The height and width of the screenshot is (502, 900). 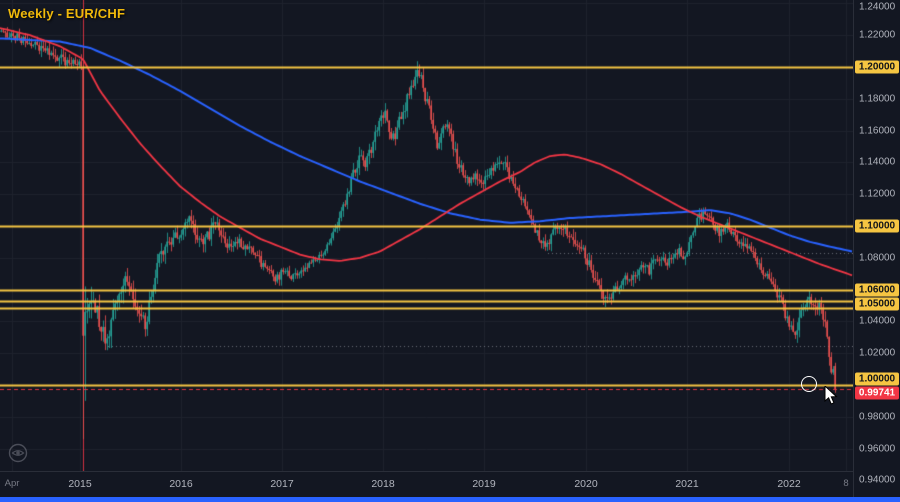 What do you see at coordinates (383, 484) in the screenshot?
I see `time-axis-label: 2018` at bounding box center [383, 484].